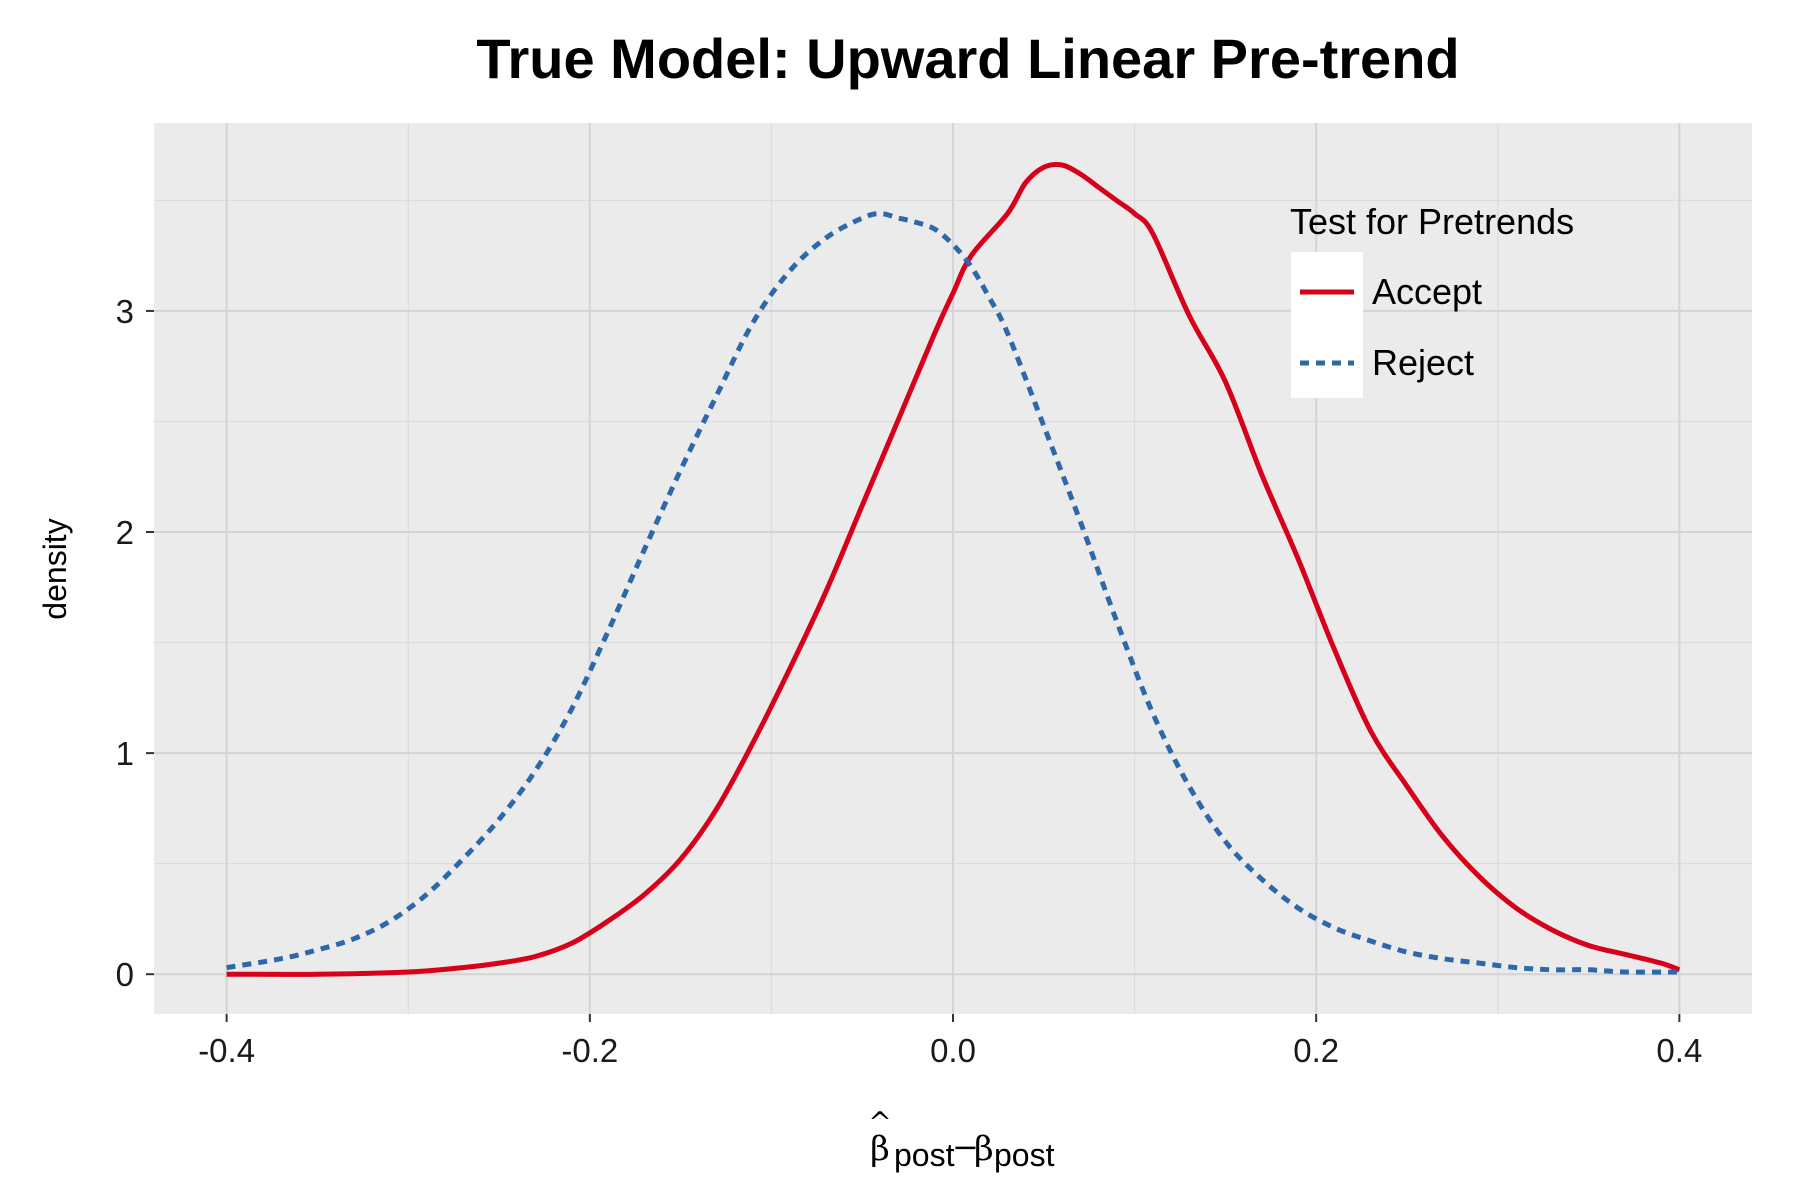 This screenshot has width=1800, height=1200. What do you see at coordinates (1679, 1050) in the screenshot?
I see `x-tick-label: 0.4` at bounding box center [1679, 1050].